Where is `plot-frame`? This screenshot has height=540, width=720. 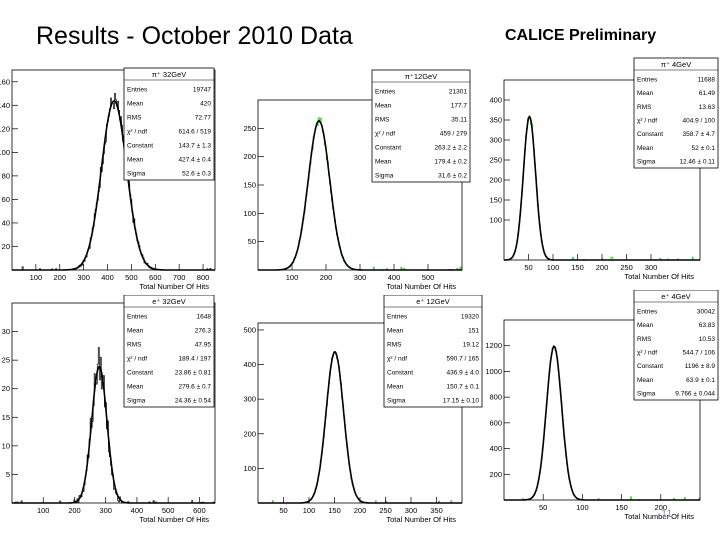
plot-frame is located at coordinates (113, 403).